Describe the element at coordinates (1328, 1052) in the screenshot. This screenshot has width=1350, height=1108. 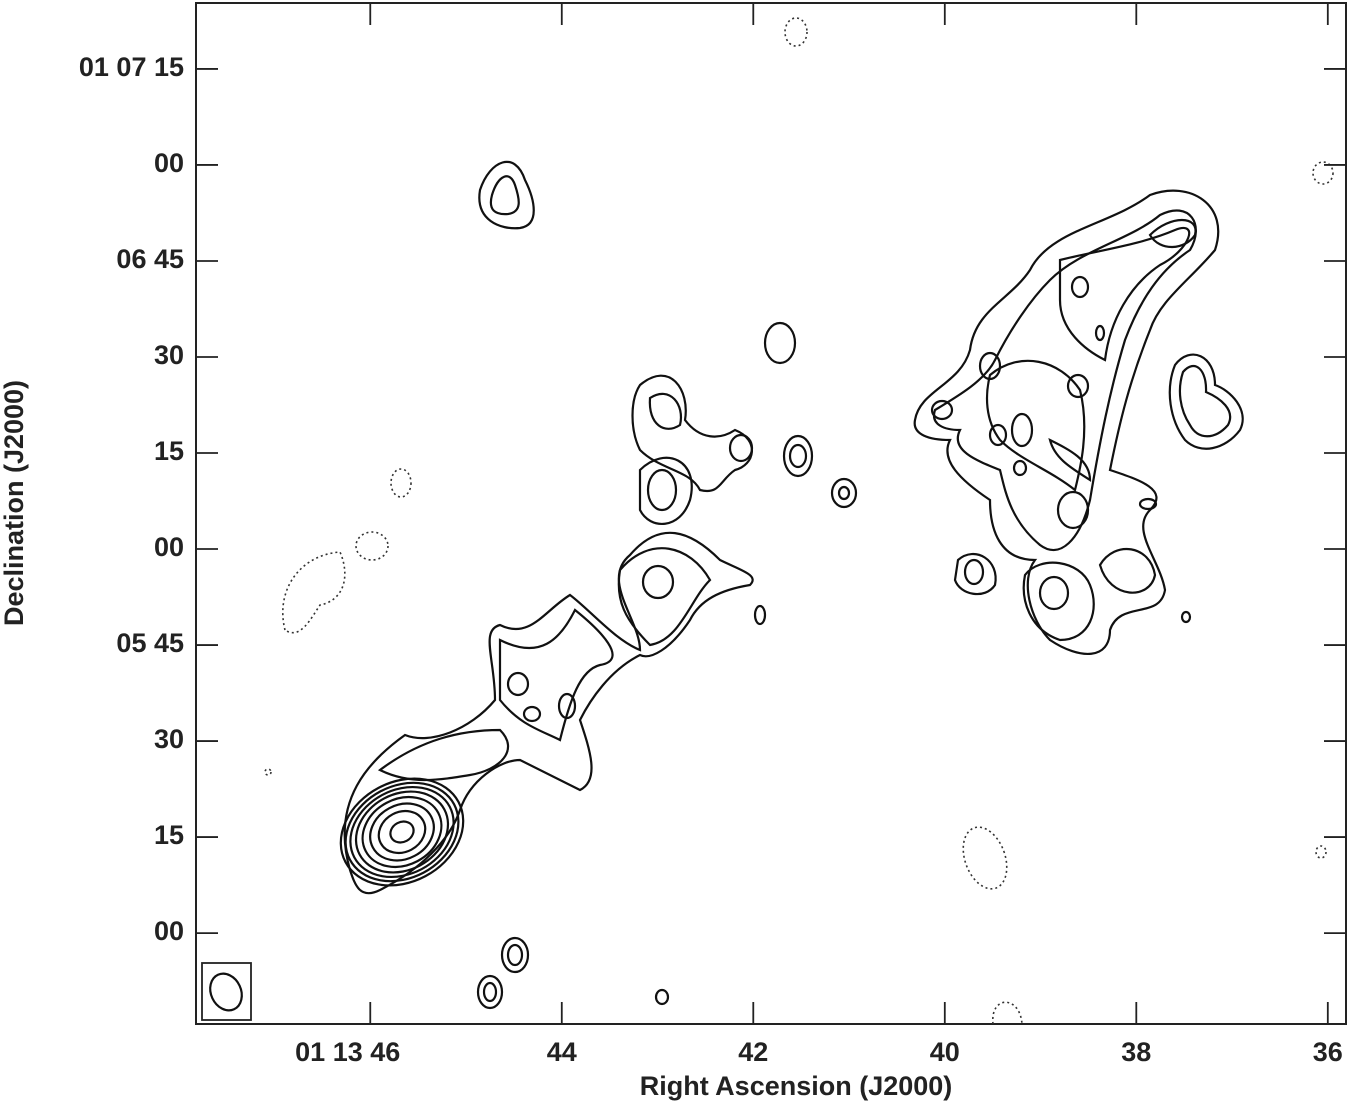
I see `x-tick-label: 36` at that location.